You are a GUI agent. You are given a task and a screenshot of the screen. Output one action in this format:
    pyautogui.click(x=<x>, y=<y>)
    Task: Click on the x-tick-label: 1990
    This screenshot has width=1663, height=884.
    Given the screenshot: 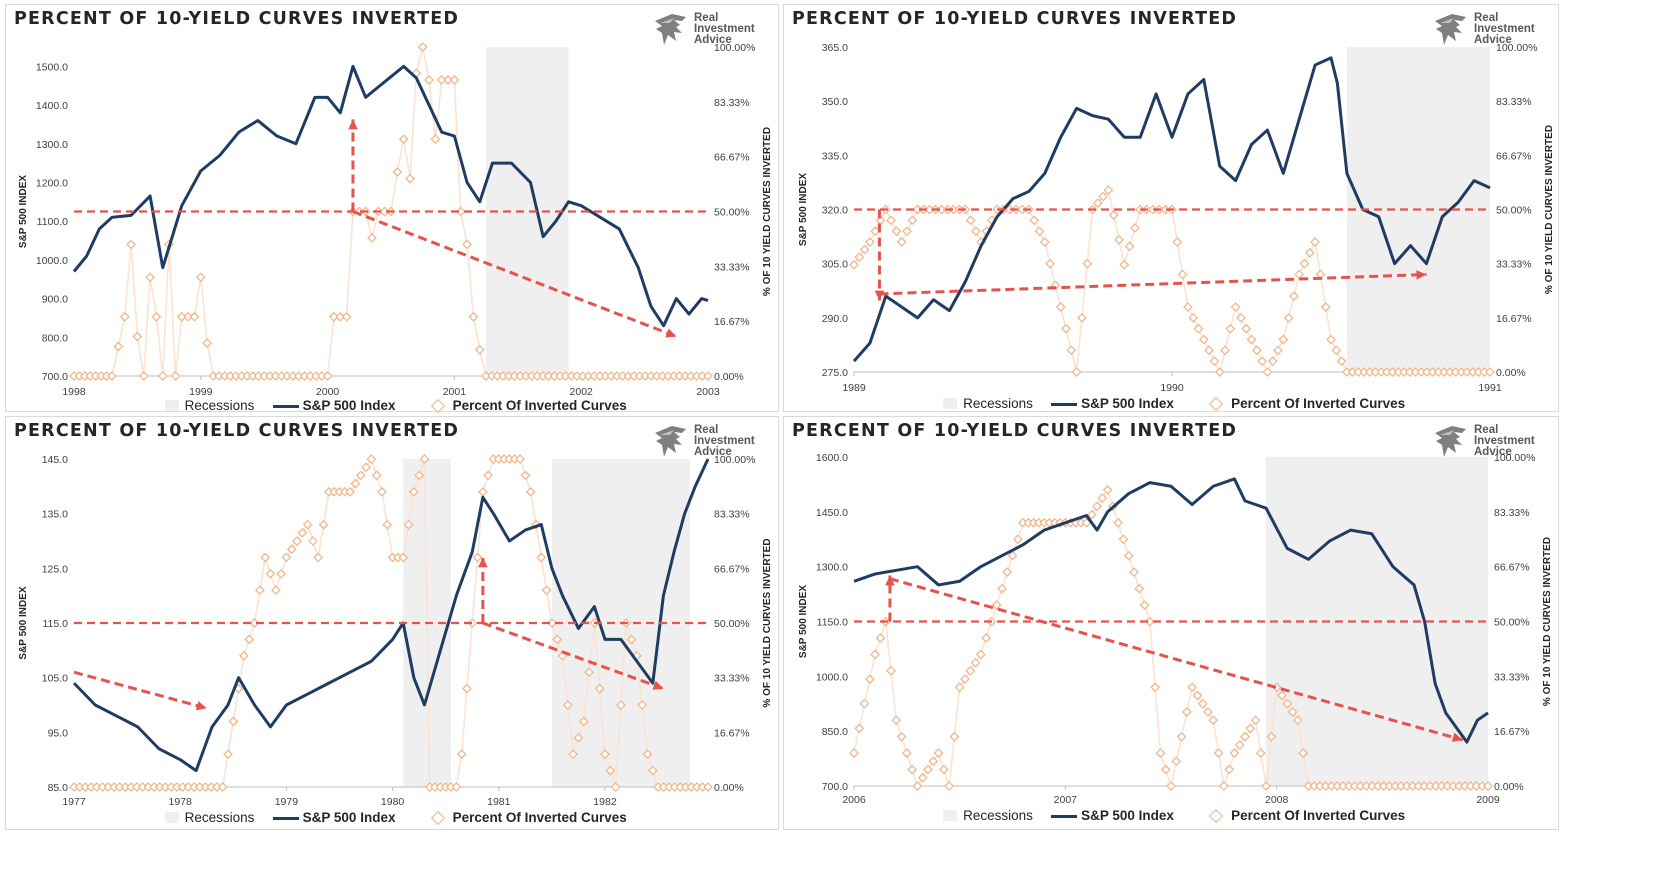 What is the action you would take?
    pyautogui.click(x=1172, y=388)
    